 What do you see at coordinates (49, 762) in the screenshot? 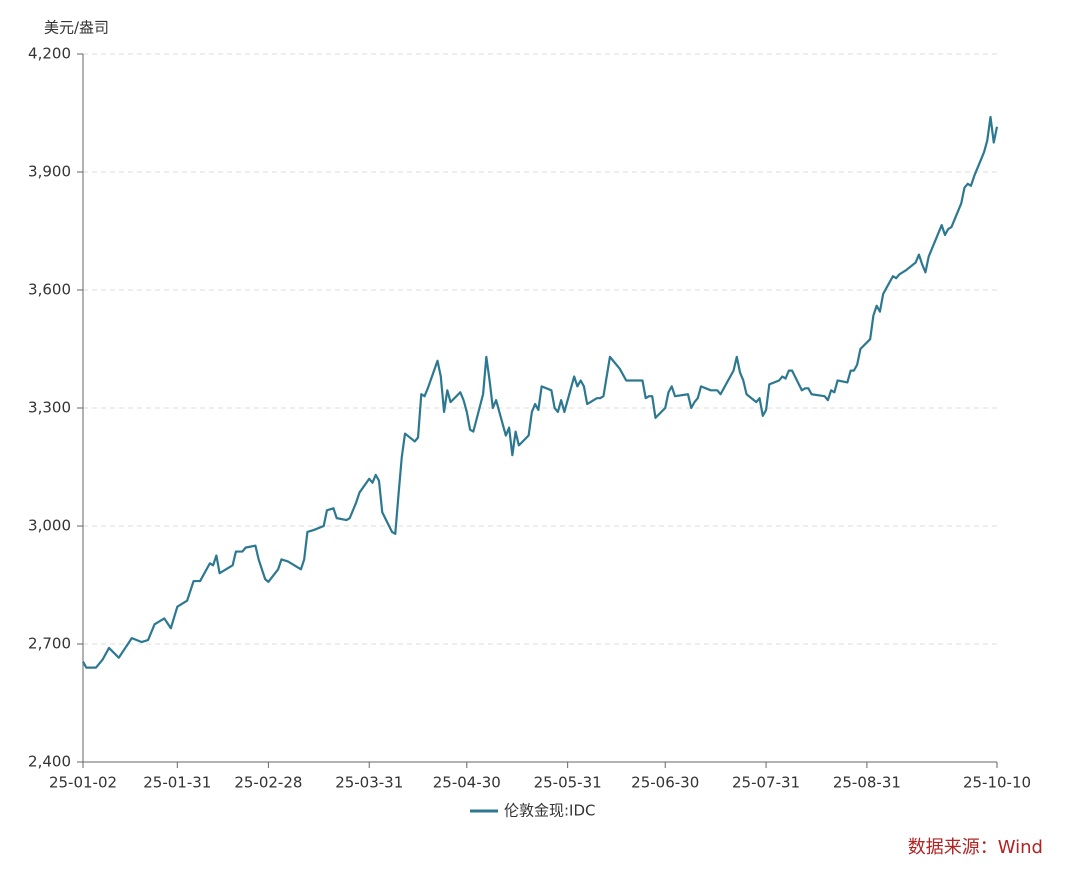
I see `y-tick-label: 2,400` at bounding box center [49, 762].